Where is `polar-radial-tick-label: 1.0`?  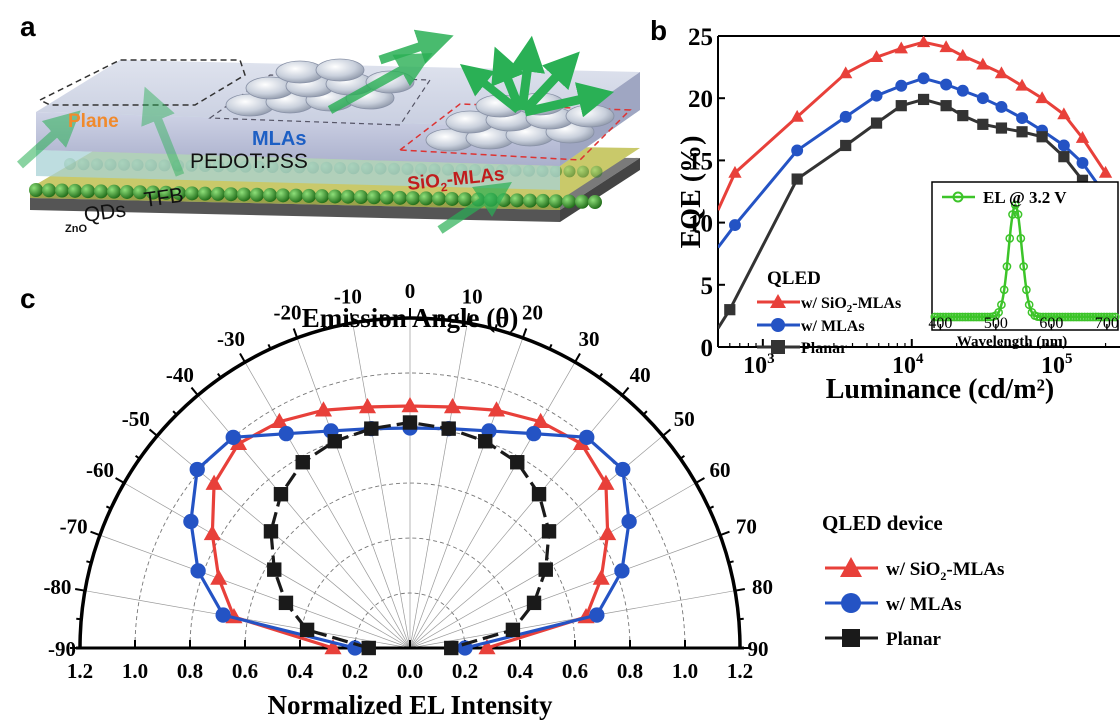
polar-radial-tick-label: 1.0 is located at coordinates (685, 671).